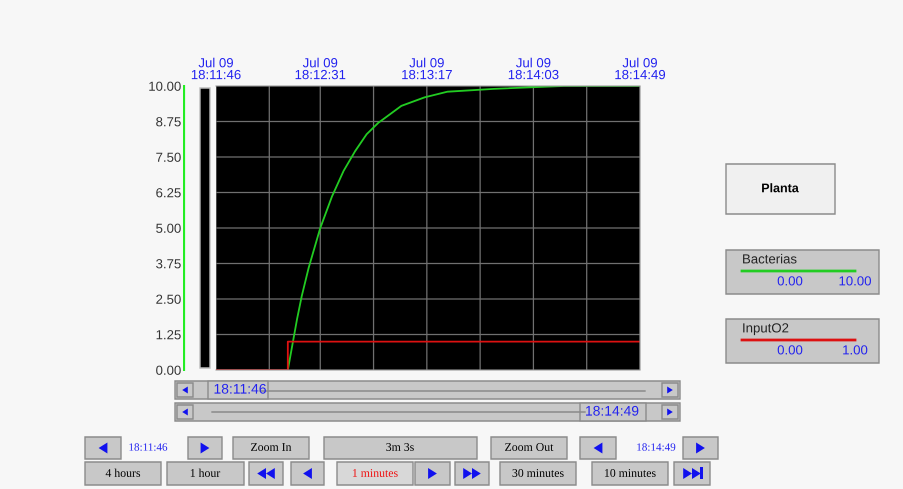 The image size is (903, 489). I want to click on x-tick-label: Jul 09 18:11:46, so click(216, 69).